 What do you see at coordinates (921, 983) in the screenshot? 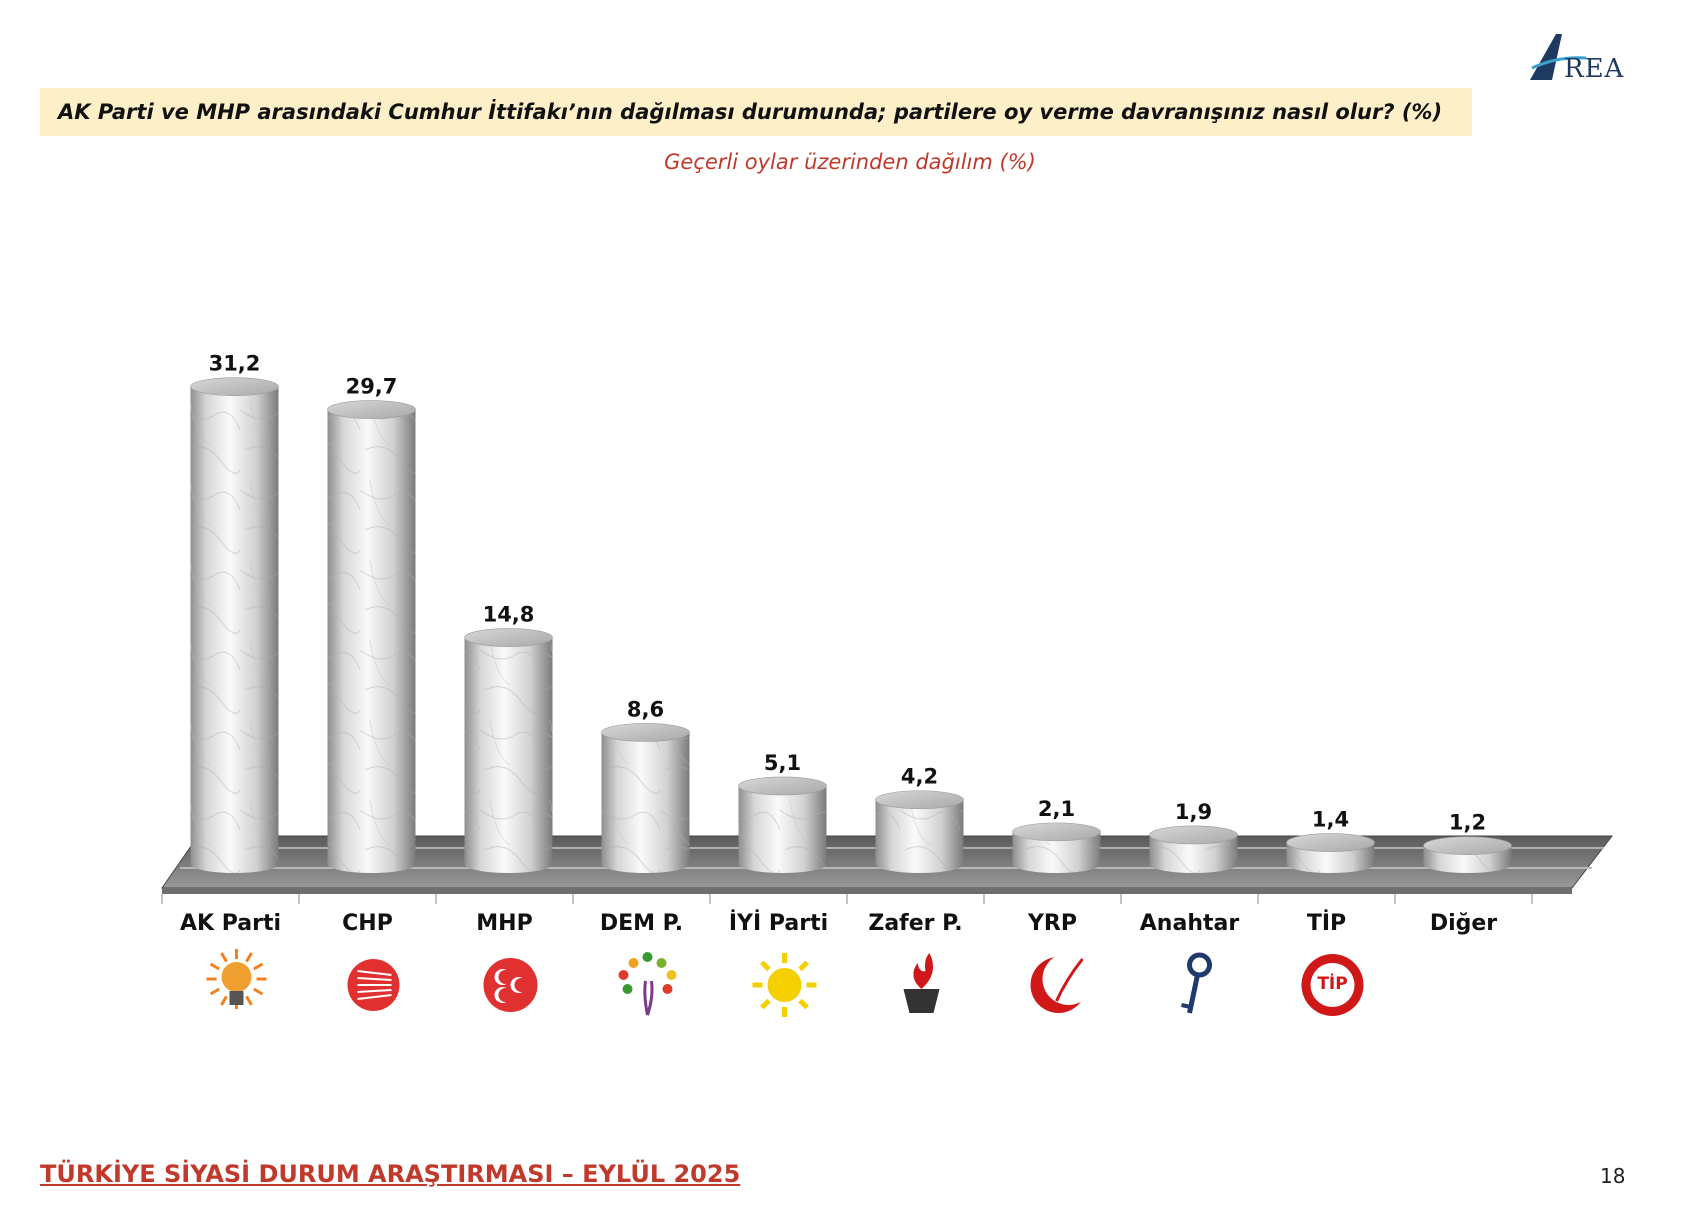
I see `flame-icon` at bounding box center [921, 983].